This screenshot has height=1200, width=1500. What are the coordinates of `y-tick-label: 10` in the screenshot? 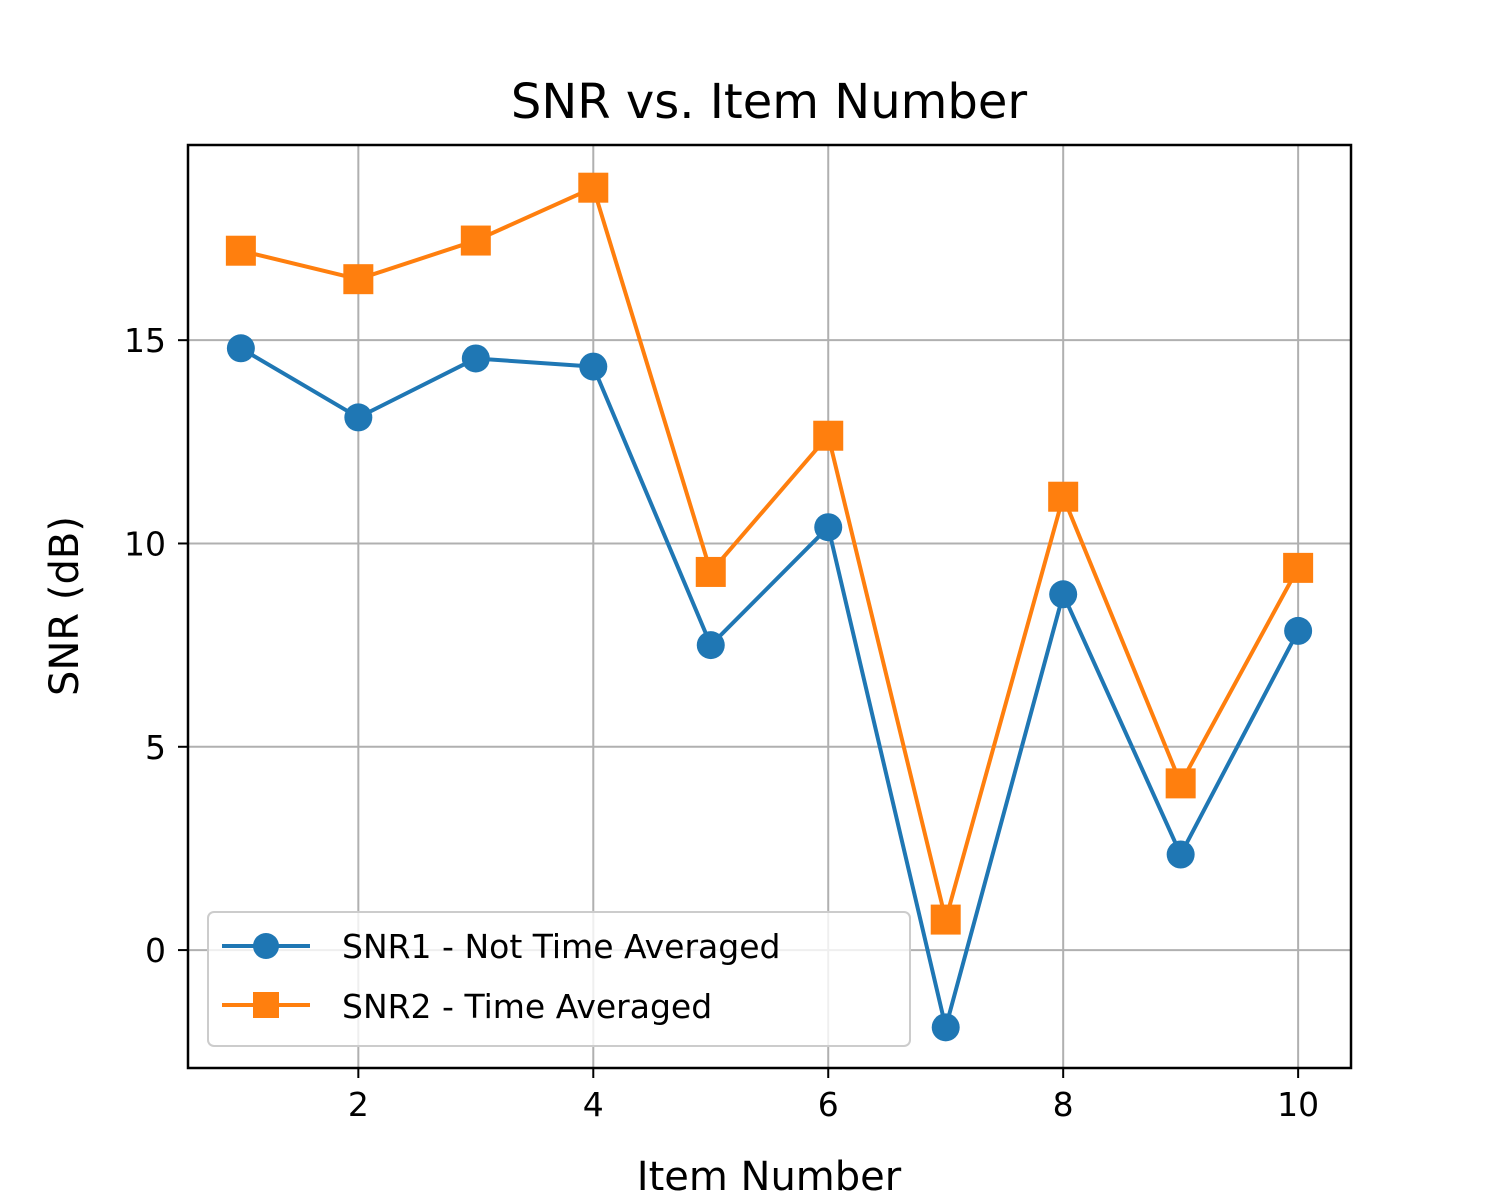 It's located at (145, 543).